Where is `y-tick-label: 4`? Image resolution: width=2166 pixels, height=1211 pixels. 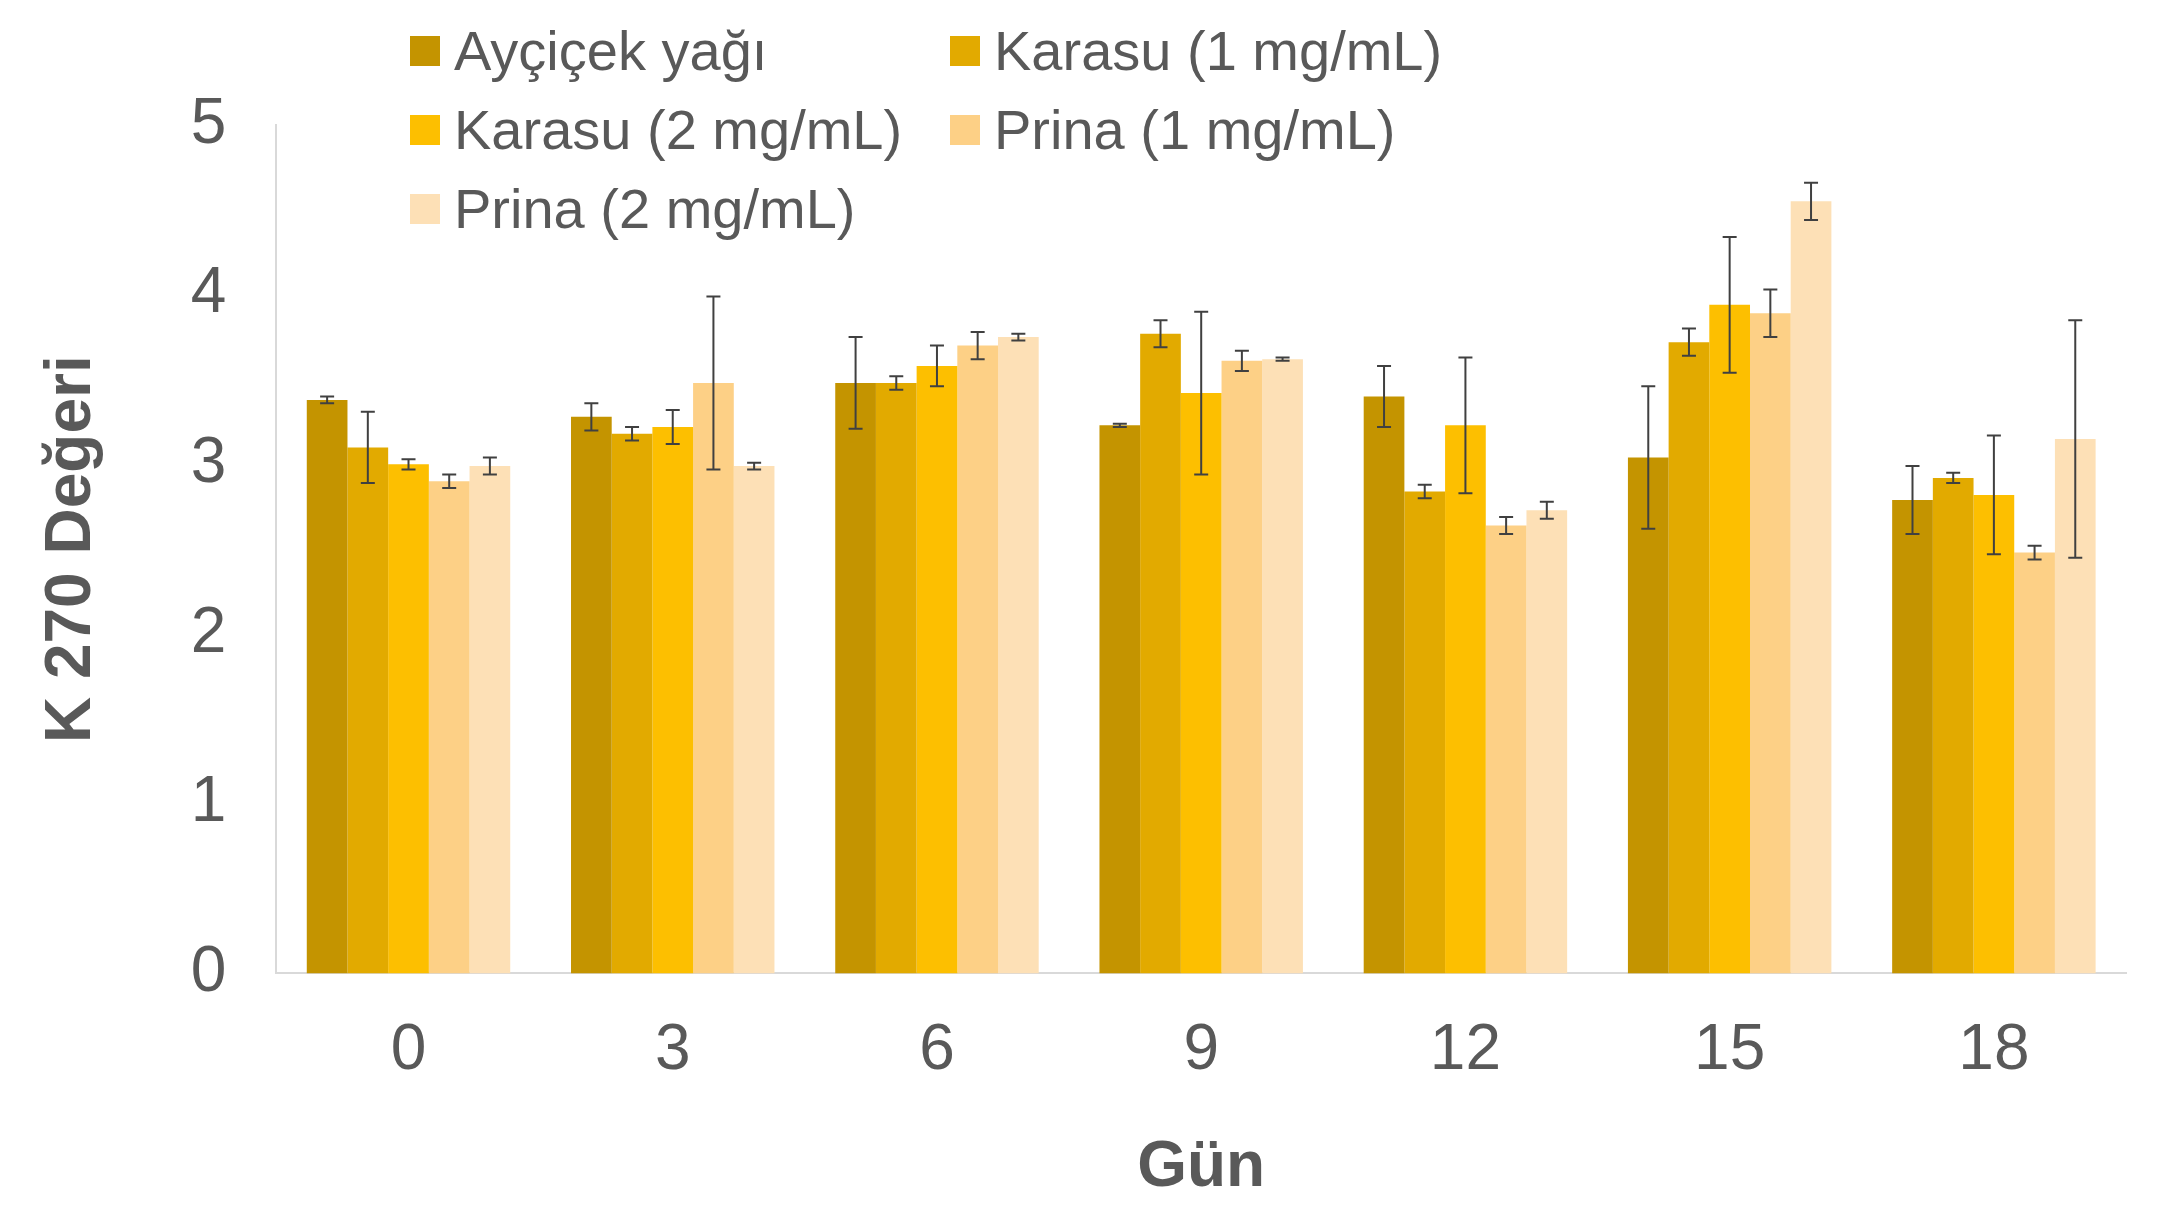
y-tick-label: 4 is located at coordinates (208, 290).